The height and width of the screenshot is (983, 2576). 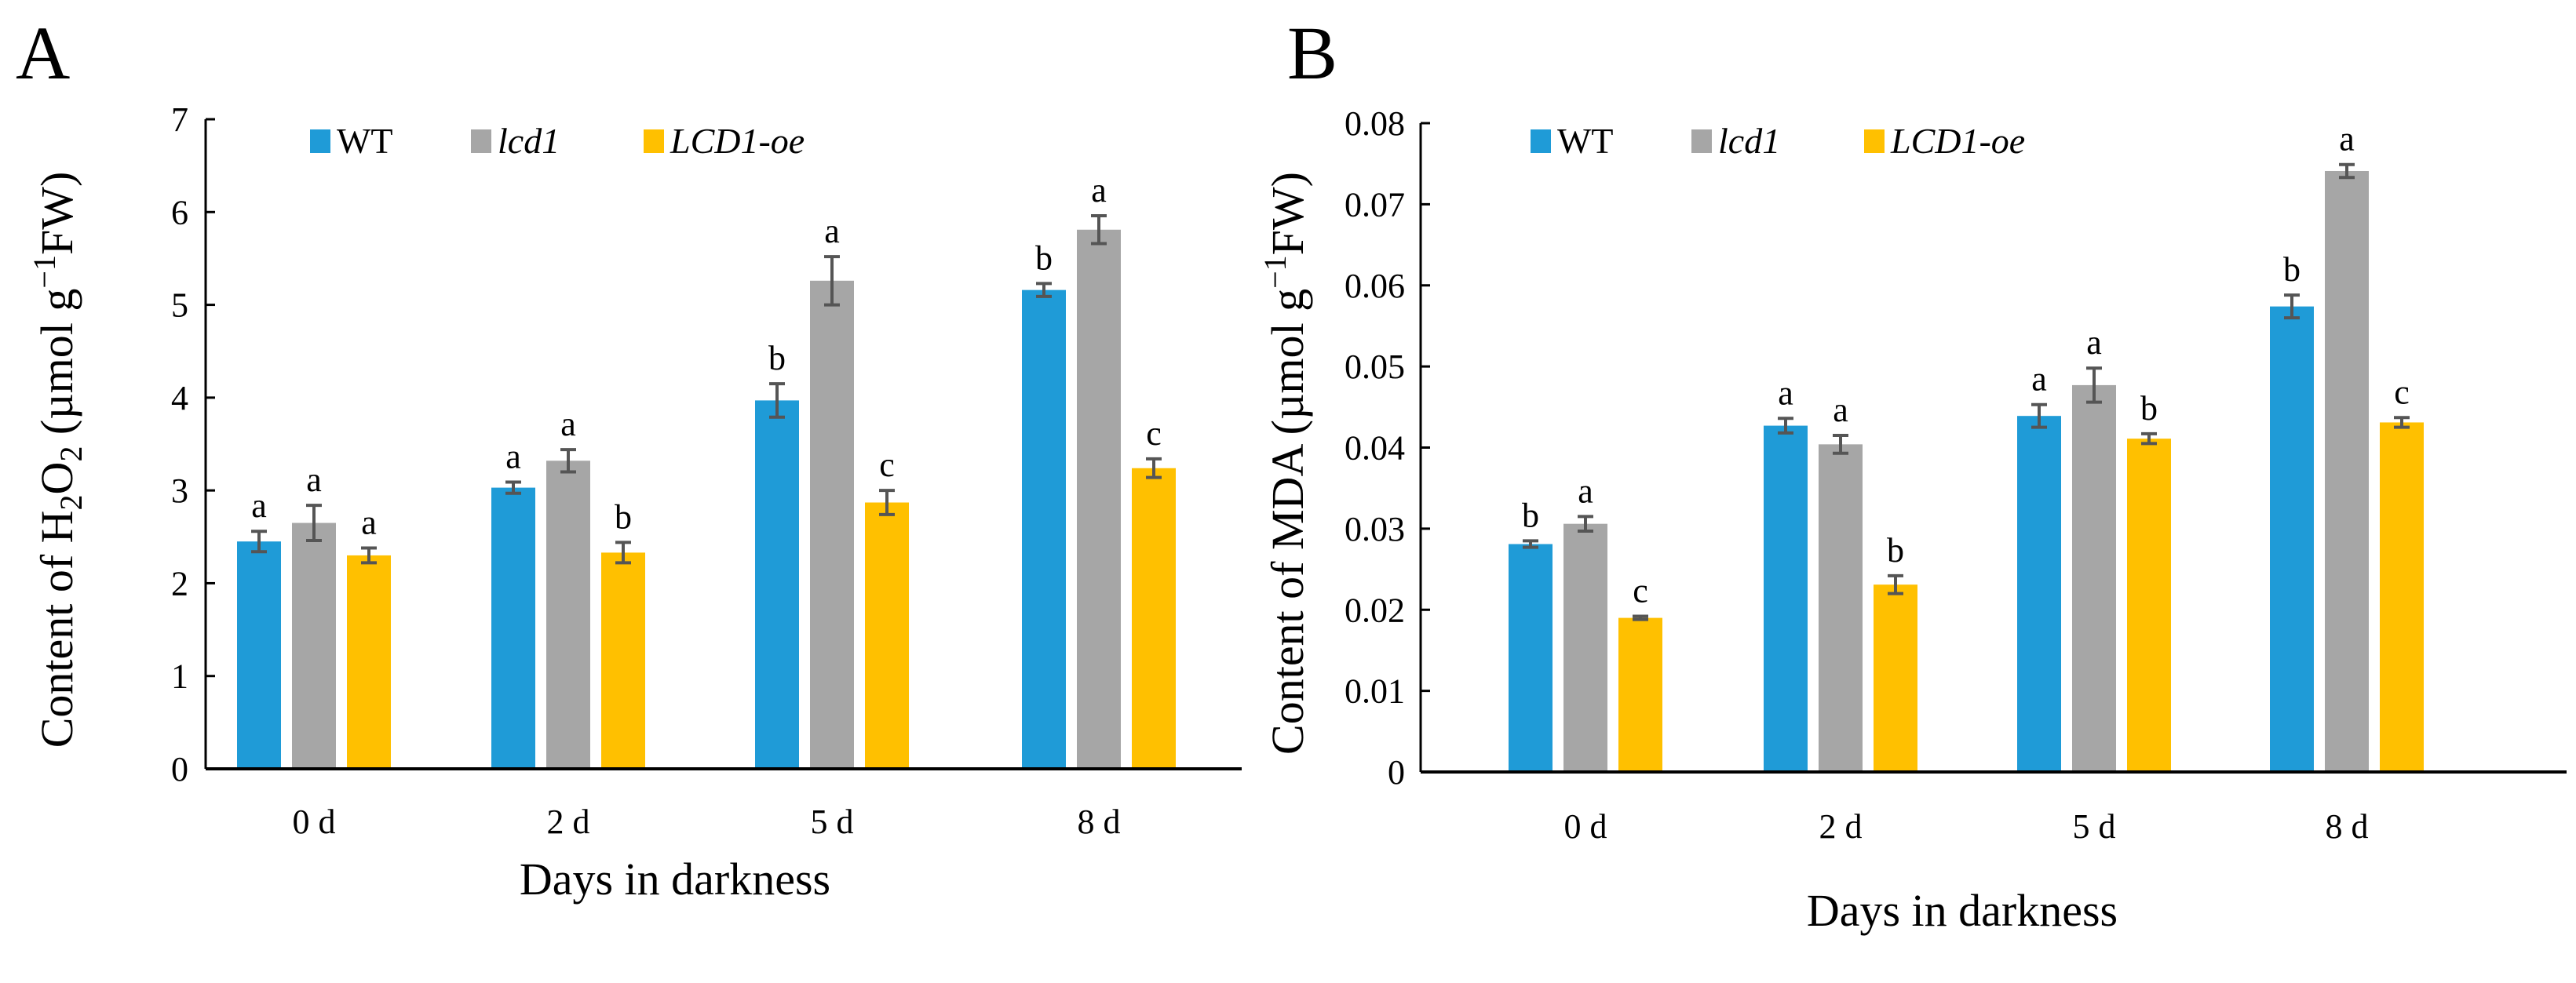 I want to click on bar-lcd1-2d, so click(x=1841, y=608).